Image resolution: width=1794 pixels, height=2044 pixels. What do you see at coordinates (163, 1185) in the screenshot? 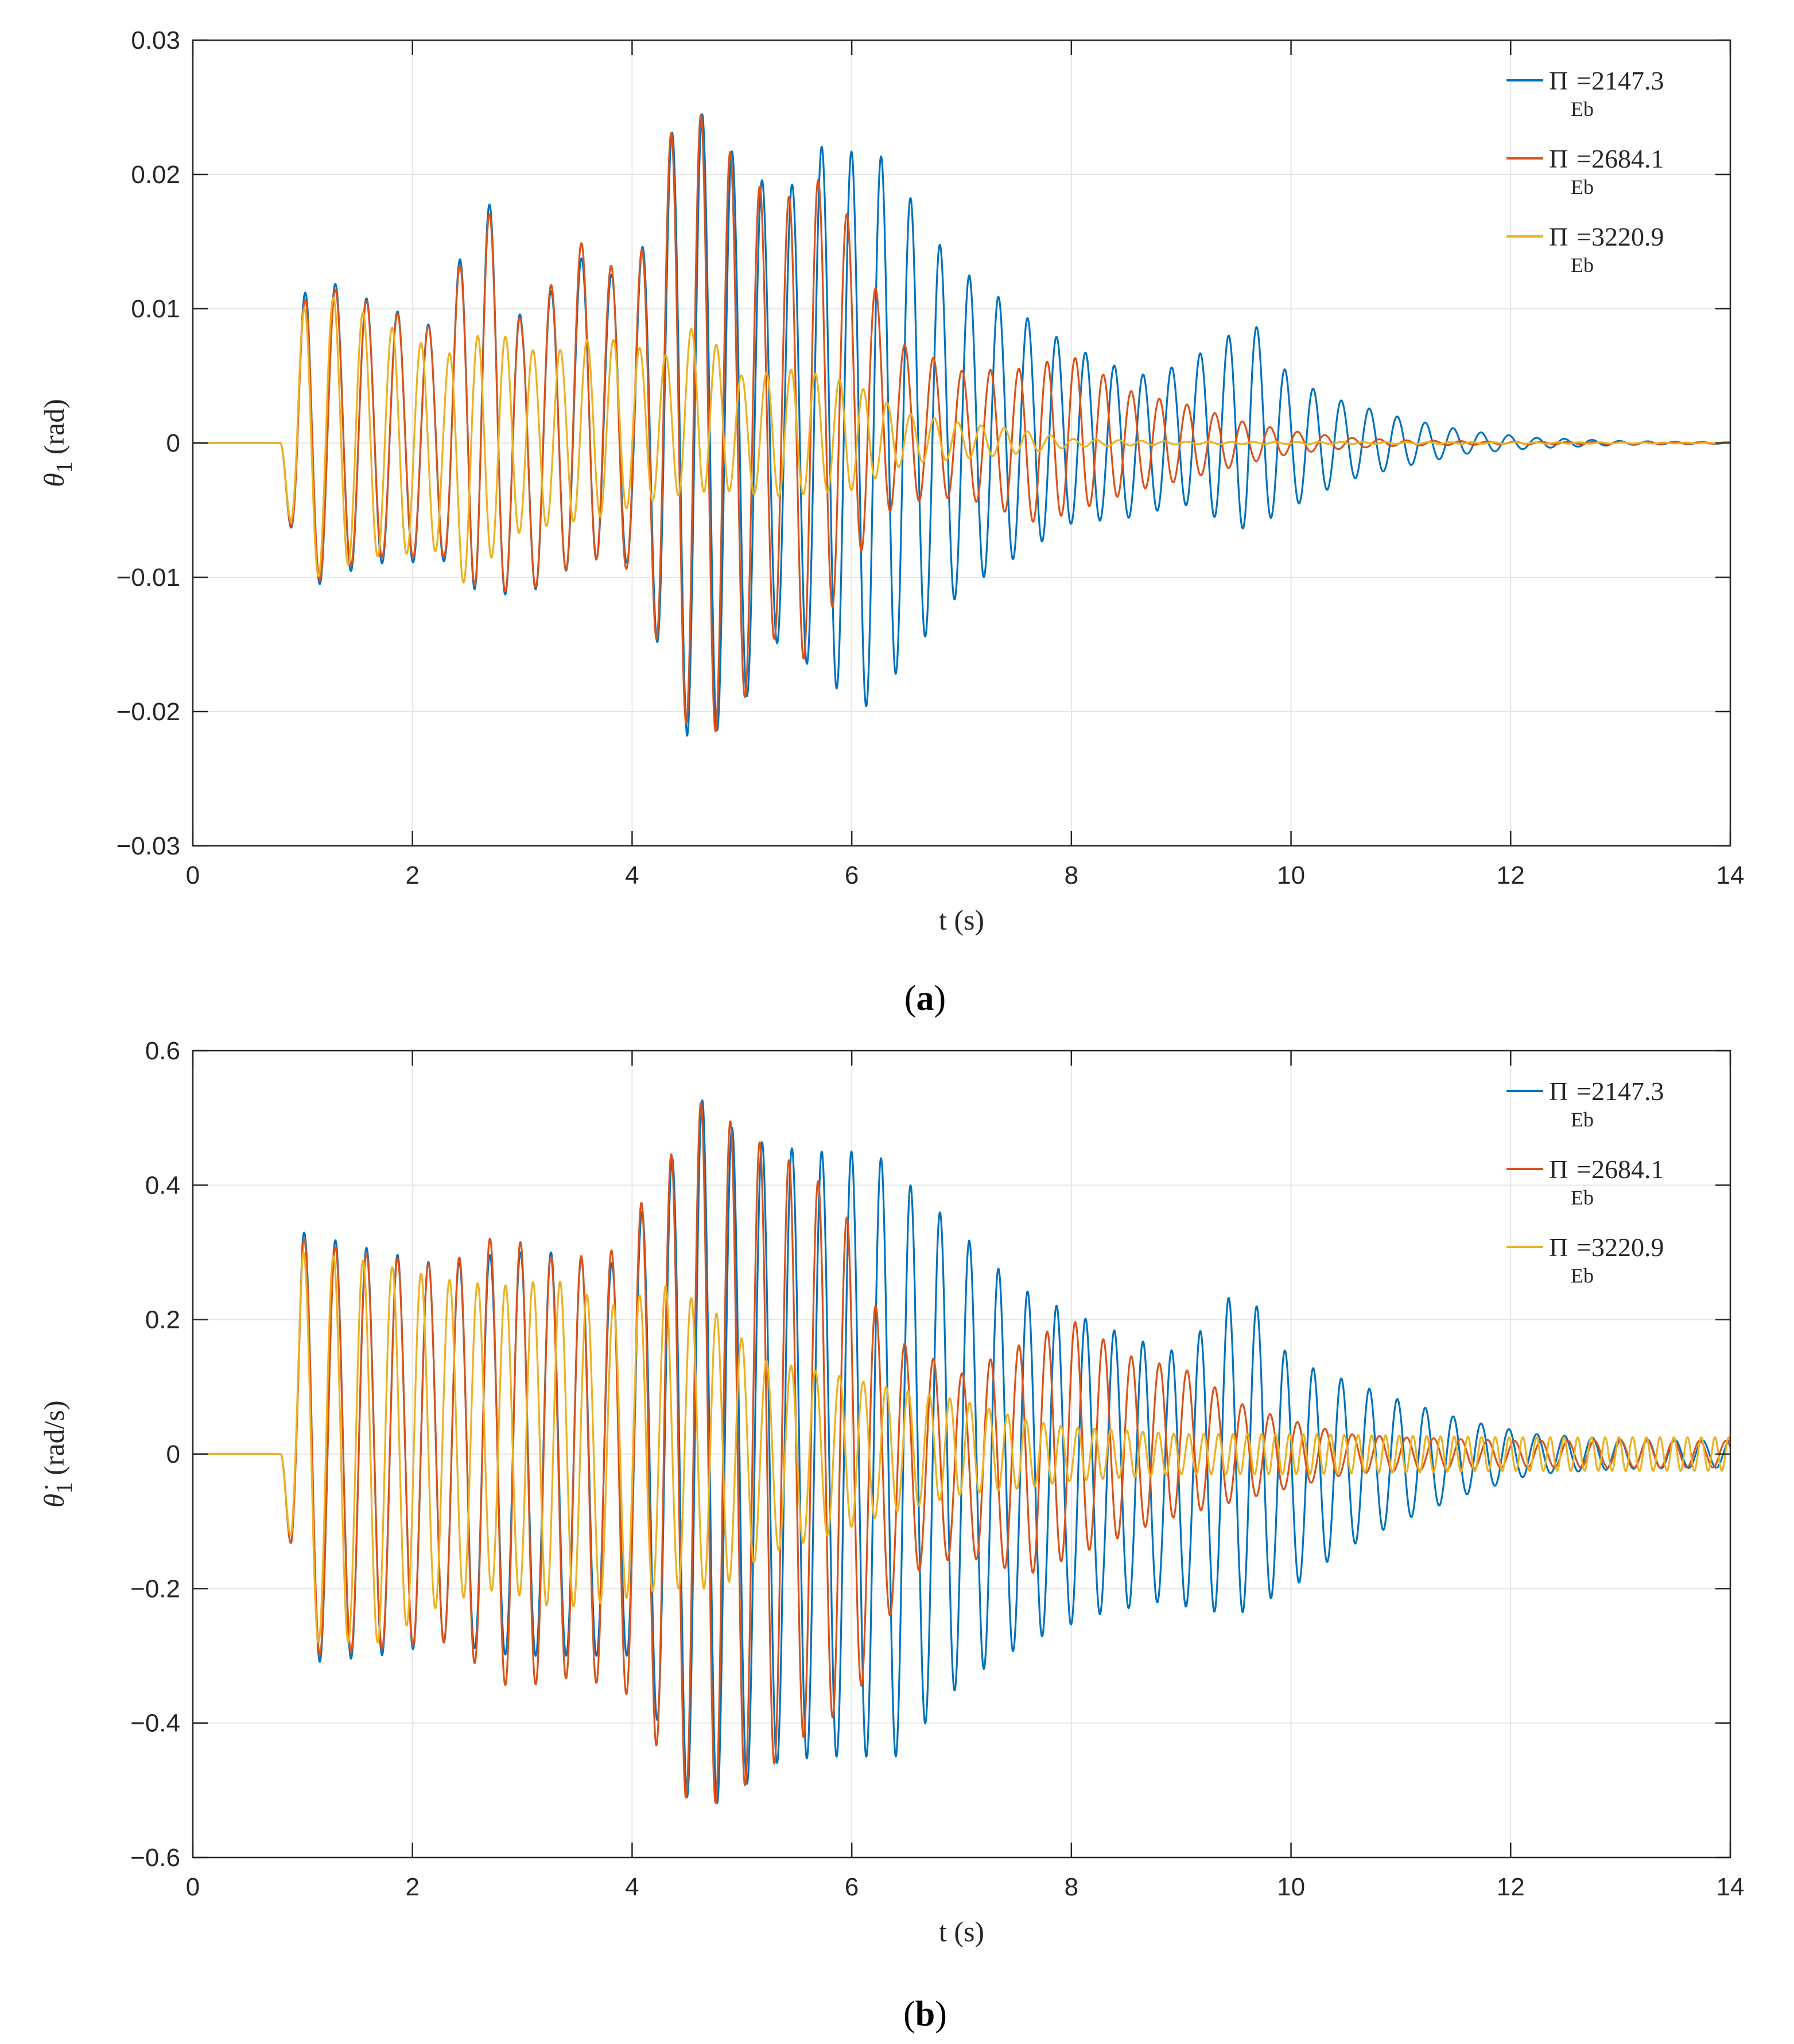
I see `y-tick-label: 0.4` at bounding box center [163, 1185].